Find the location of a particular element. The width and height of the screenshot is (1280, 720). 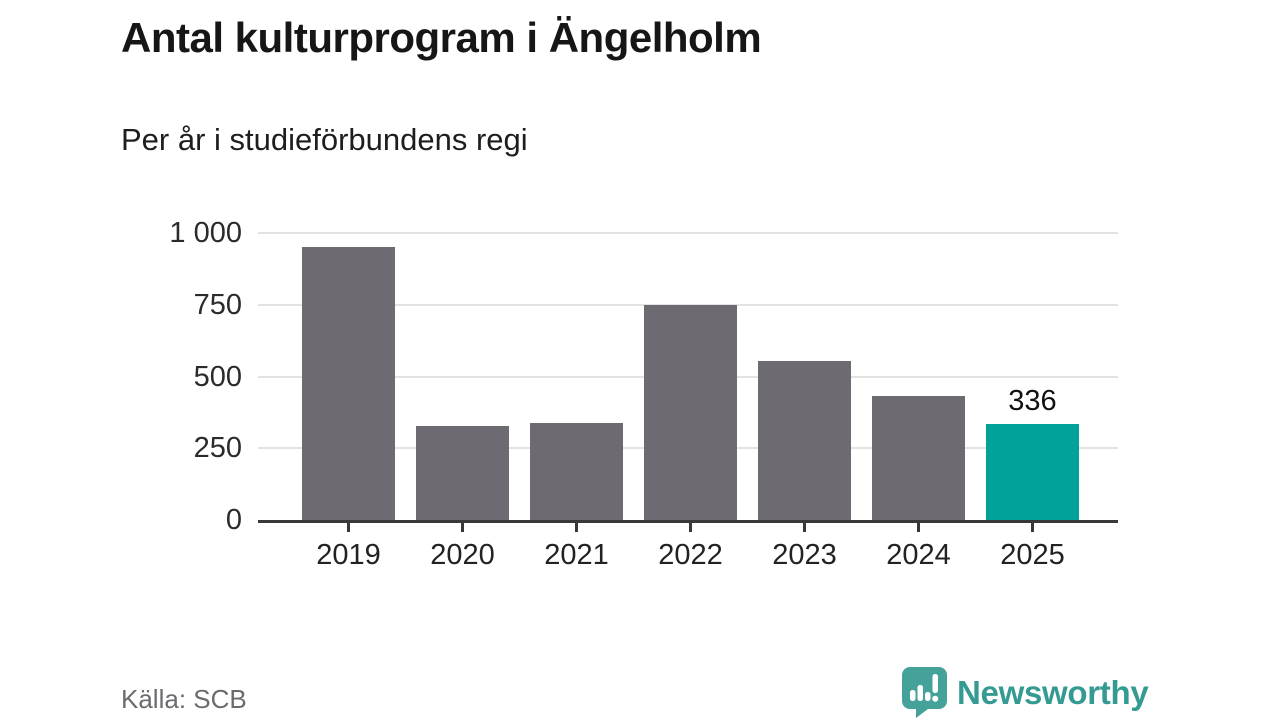

bar-2020 is located at coordinates (462, 473).